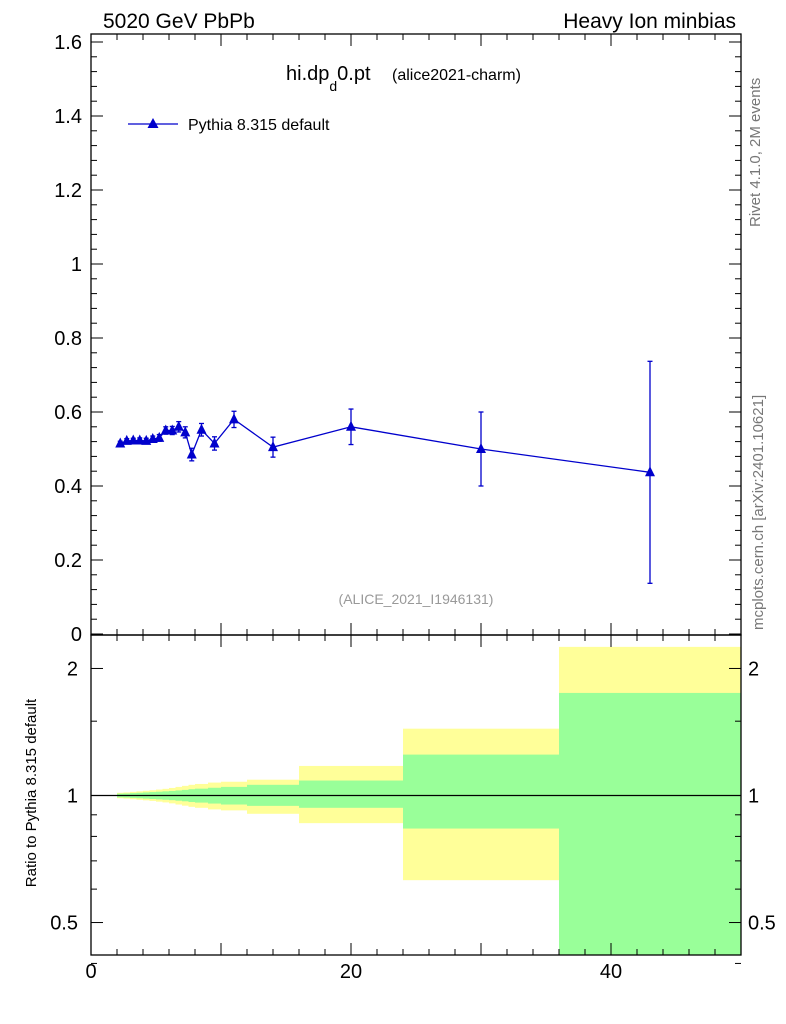  What do you see at coordinates (68, 487) in the screenshot?
I see `main-y-tick-label: 0.4` at bounding box center [68, 487].